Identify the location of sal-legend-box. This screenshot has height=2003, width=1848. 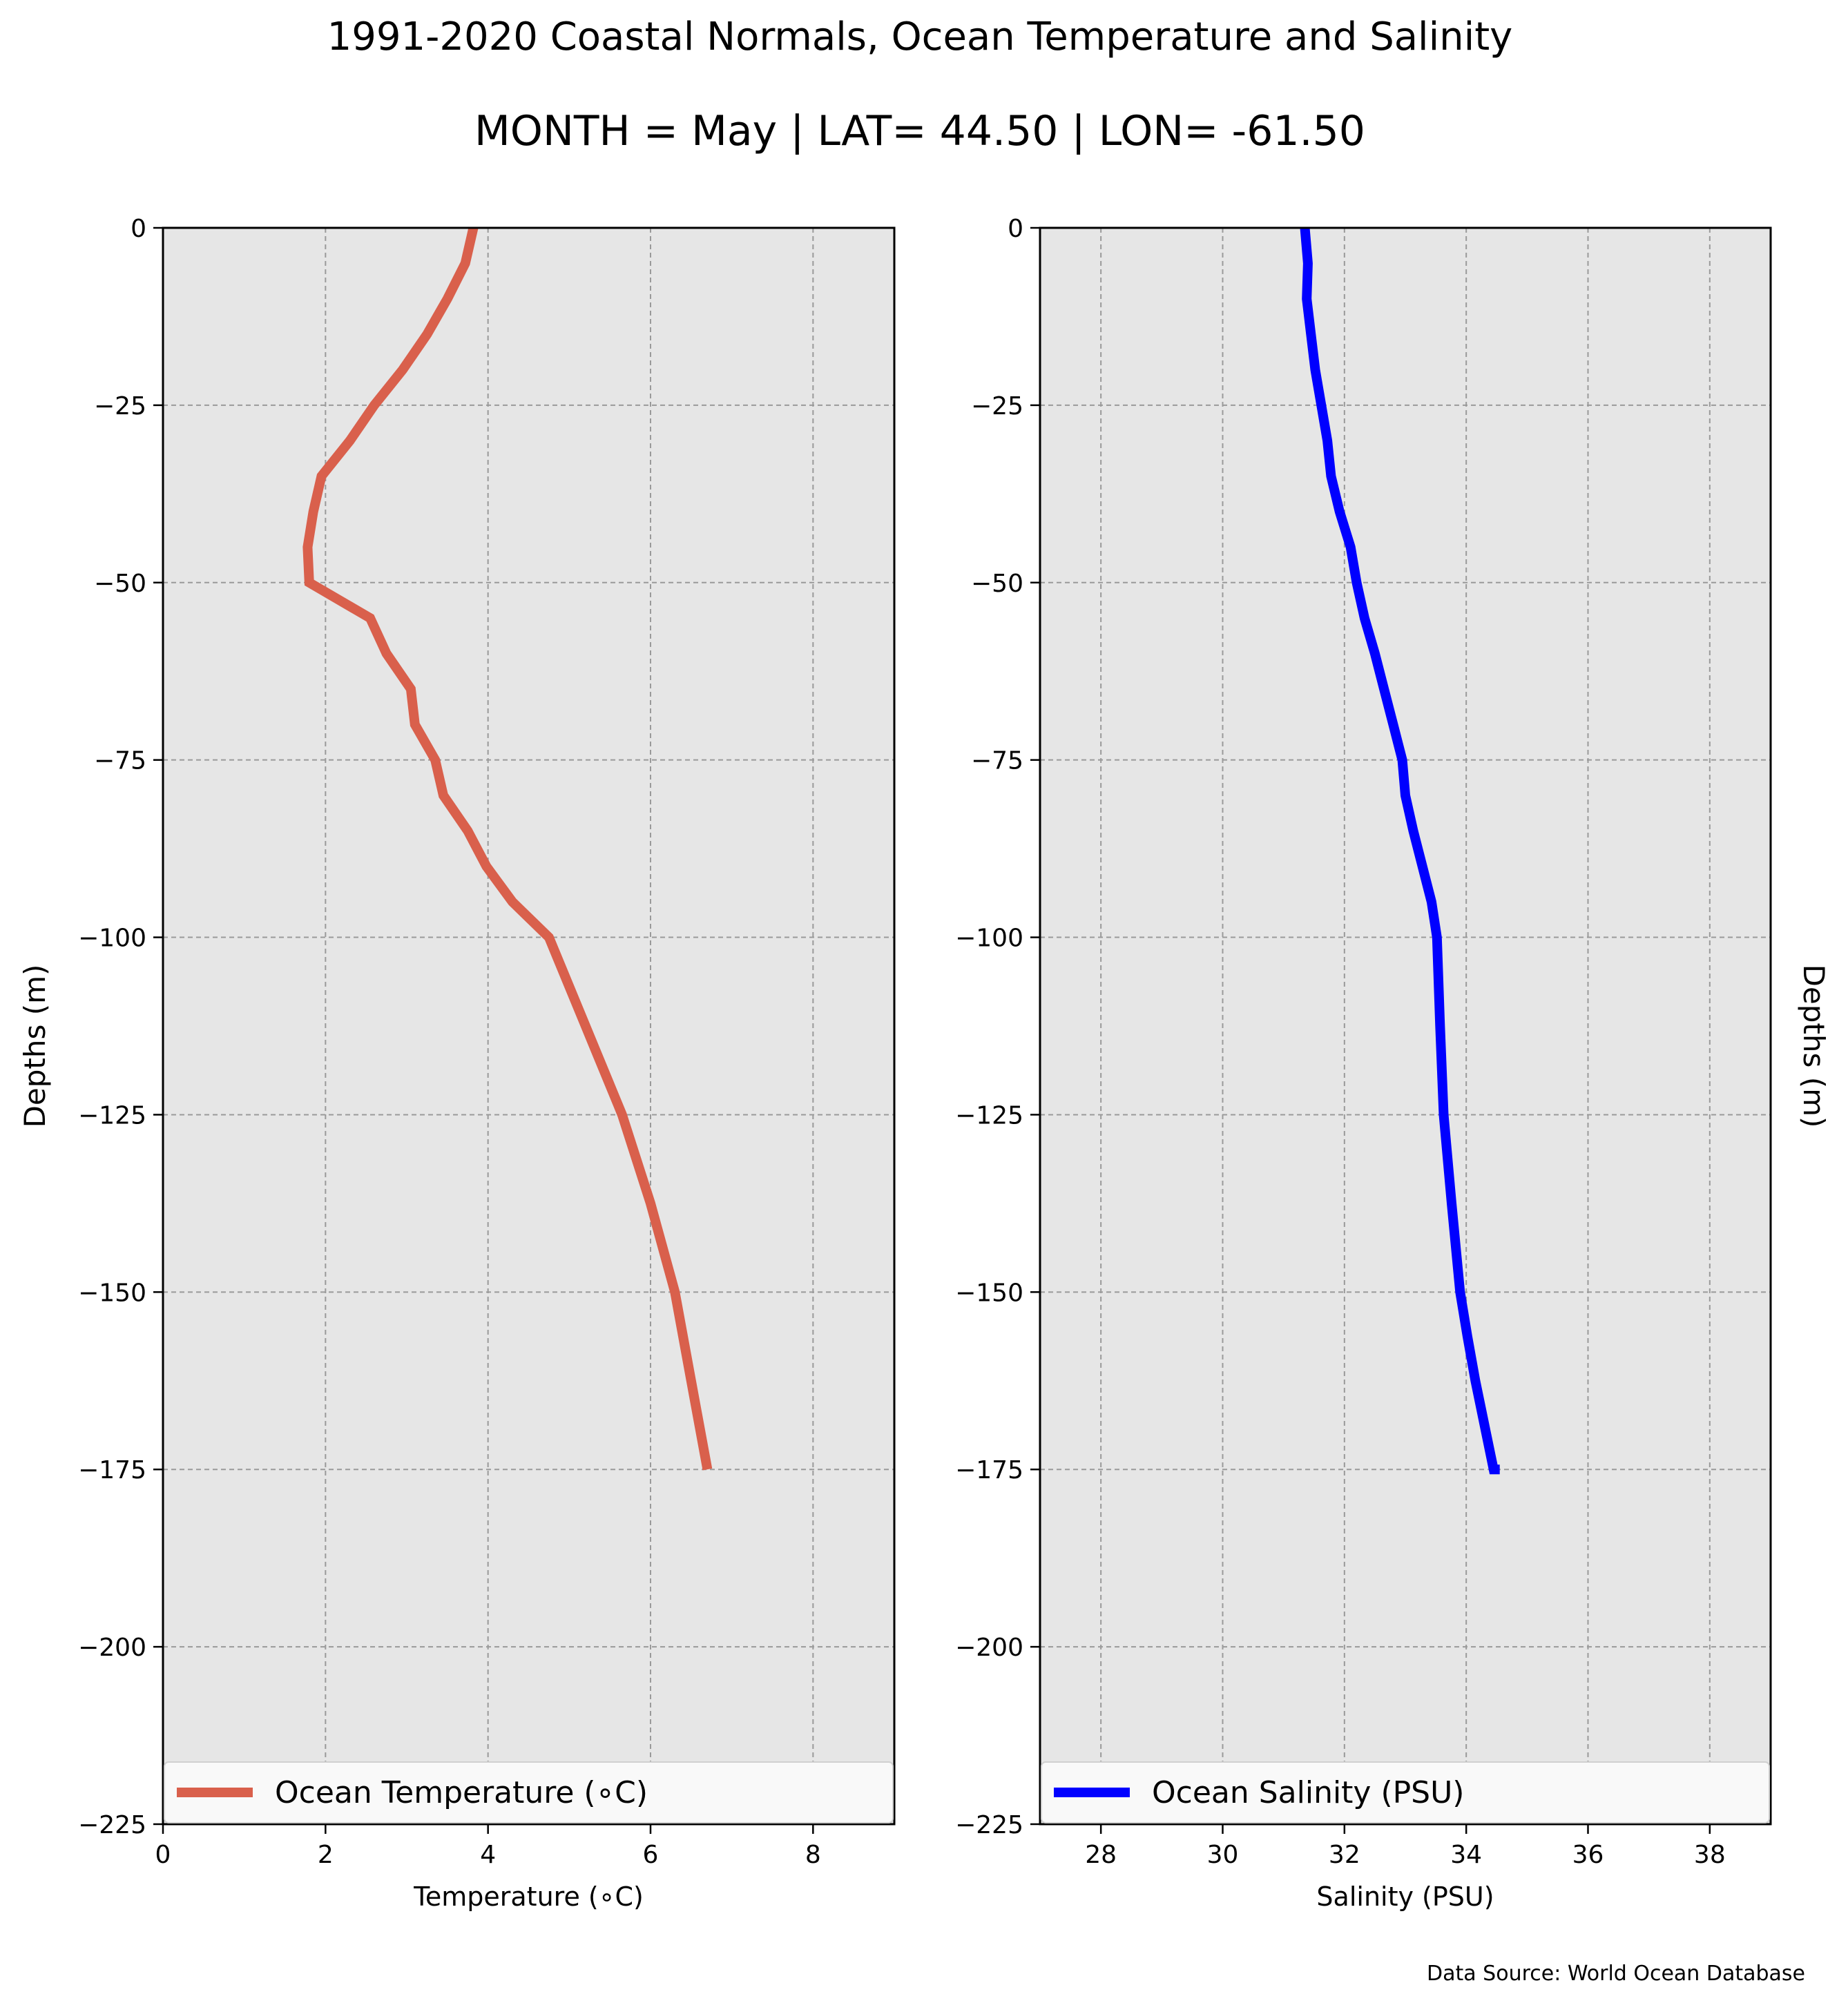
(1405, 1792).